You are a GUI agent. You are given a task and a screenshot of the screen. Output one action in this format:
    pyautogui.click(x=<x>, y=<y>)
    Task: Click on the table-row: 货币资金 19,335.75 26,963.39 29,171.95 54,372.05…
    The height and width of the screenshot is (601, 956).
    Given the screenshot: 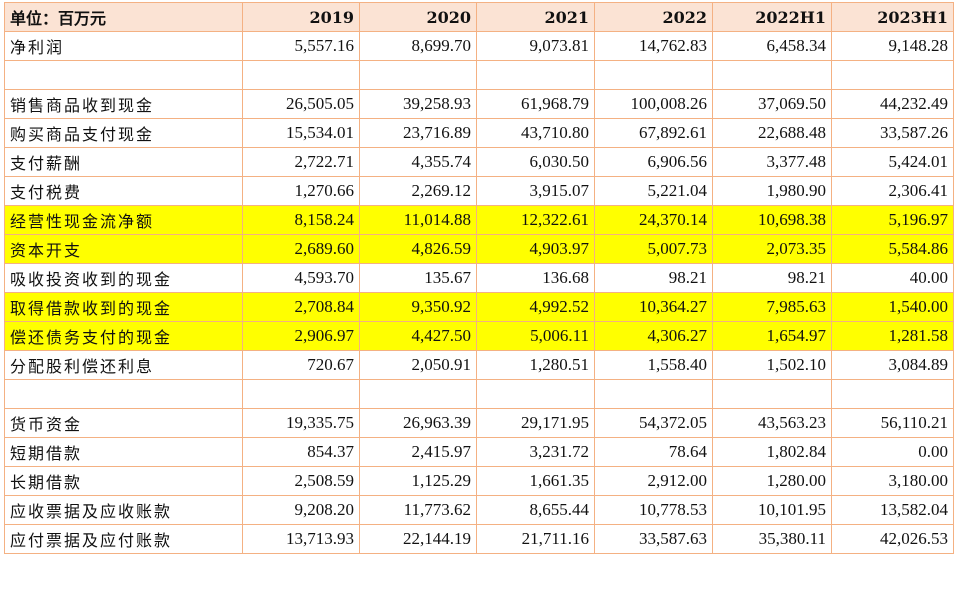 What is the action you would take?
    pyautogui.click(x=479, y=423)
    